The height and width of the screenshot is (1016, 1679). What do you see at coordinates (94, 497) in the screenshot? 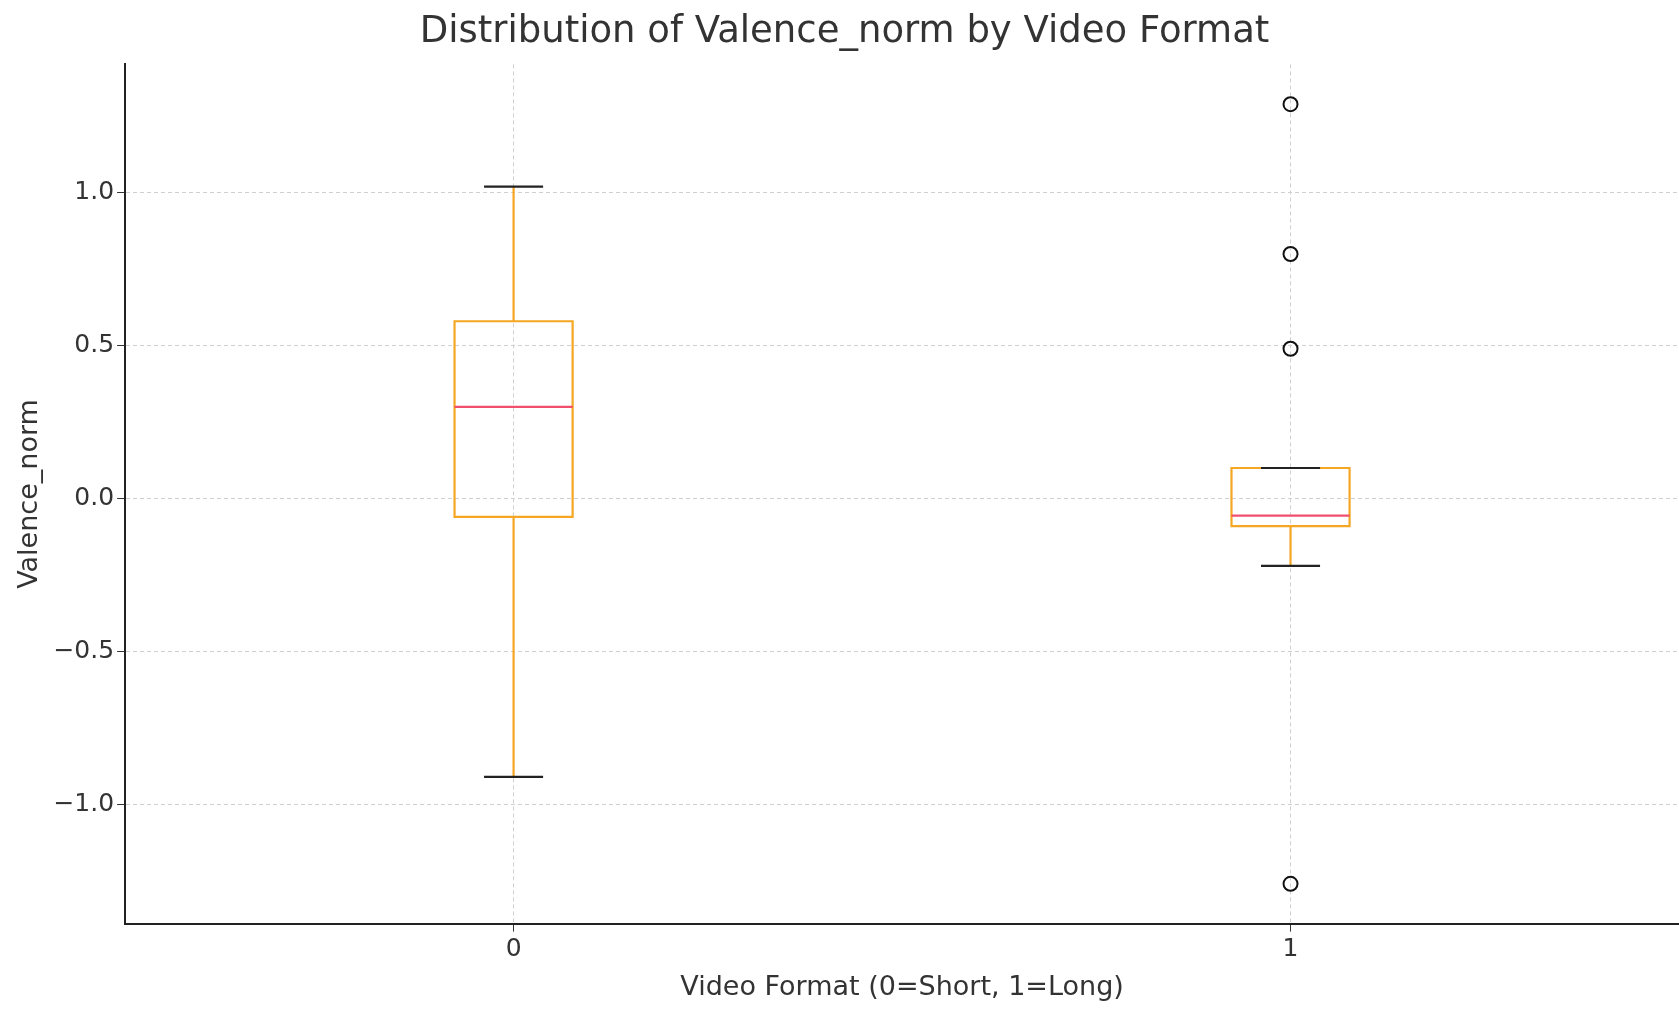
I see `y-tick-label: 0.0` at bounding box center [94, 497].